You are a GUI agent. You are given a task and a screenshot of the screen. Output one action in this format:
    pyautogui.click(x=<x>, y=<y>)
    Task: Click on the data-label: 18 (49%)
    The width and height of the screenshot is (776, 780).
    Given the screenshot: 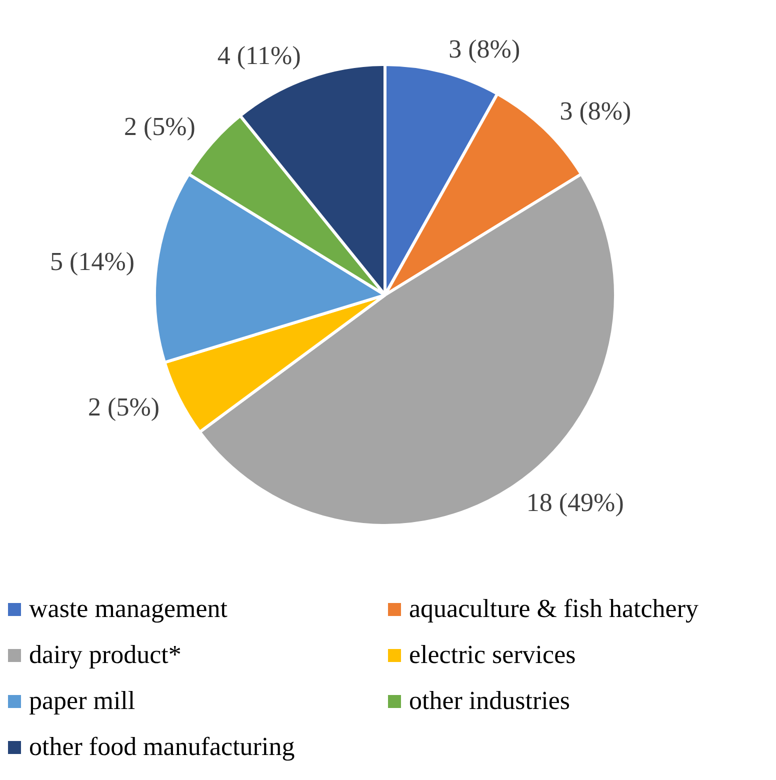 What is the action you would take?
    pyautogui.click(x=575, y=503)
    